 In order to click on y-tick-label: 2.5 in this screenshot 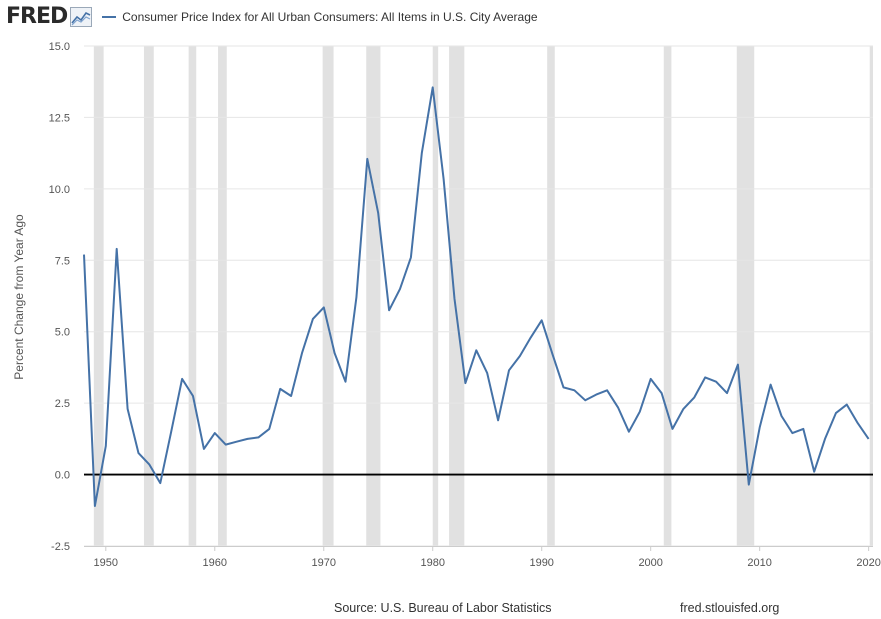, I will do `click(62, 404)`.